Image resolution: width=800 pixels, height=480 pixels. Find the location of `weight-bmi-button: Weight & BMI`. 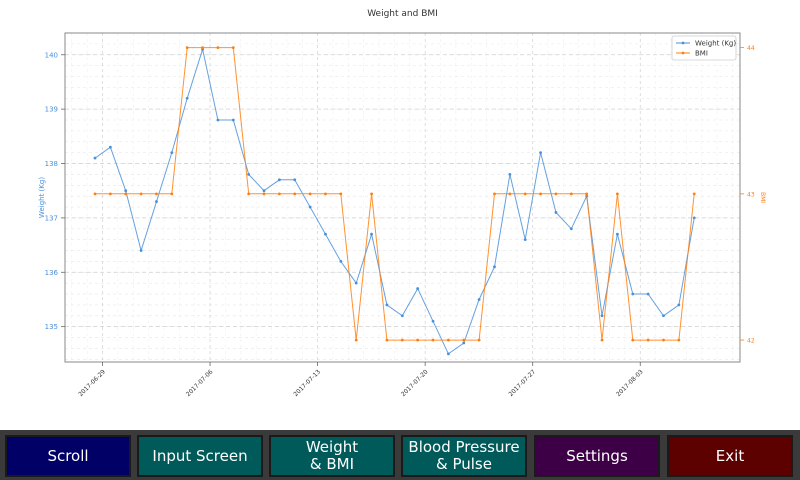

weight-bmi-button: Weight & BMI is located at coordinates (332, 456).